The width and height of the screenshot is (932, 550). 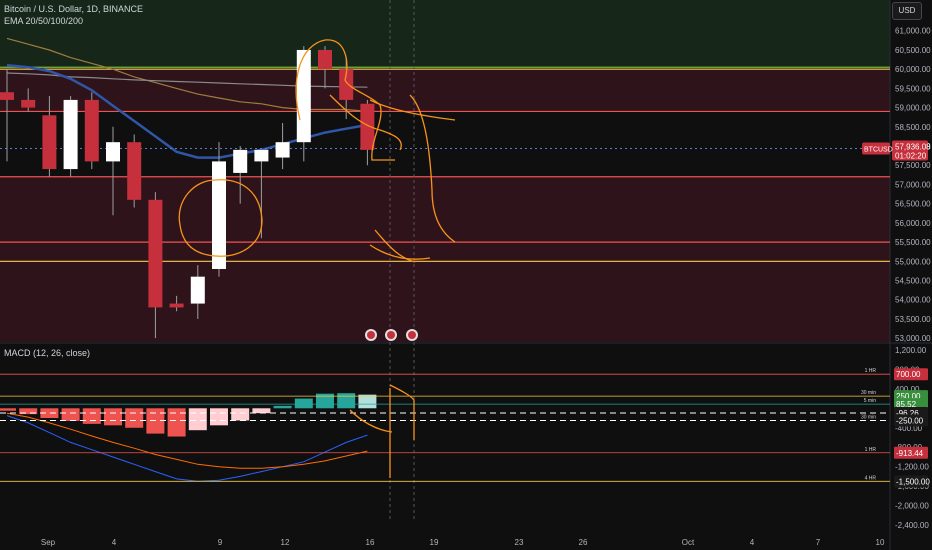 I want to click on time-axis-label: Sep, so click(x=48, y=542).